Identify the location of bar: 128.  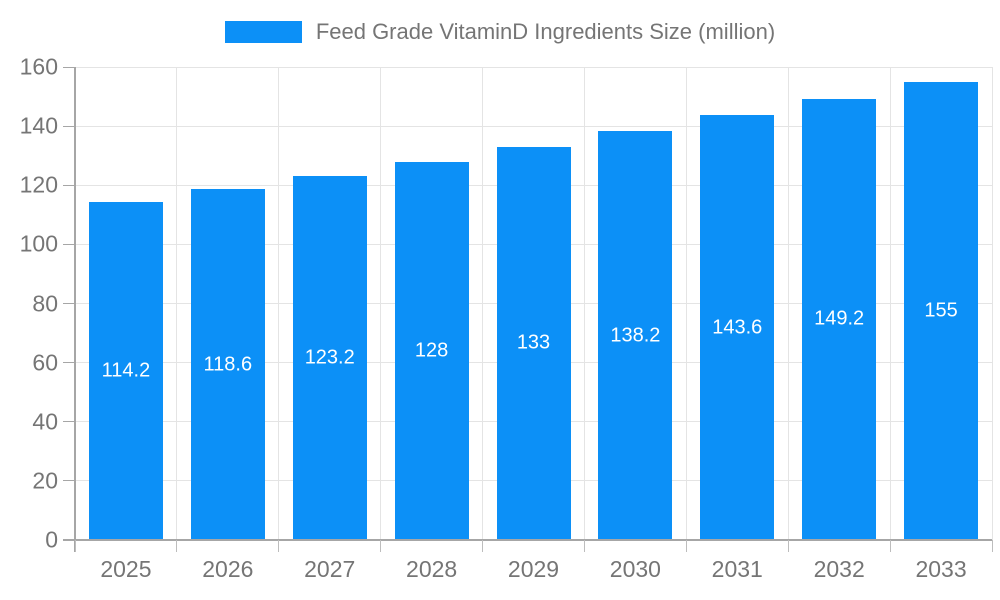
(431, 350).